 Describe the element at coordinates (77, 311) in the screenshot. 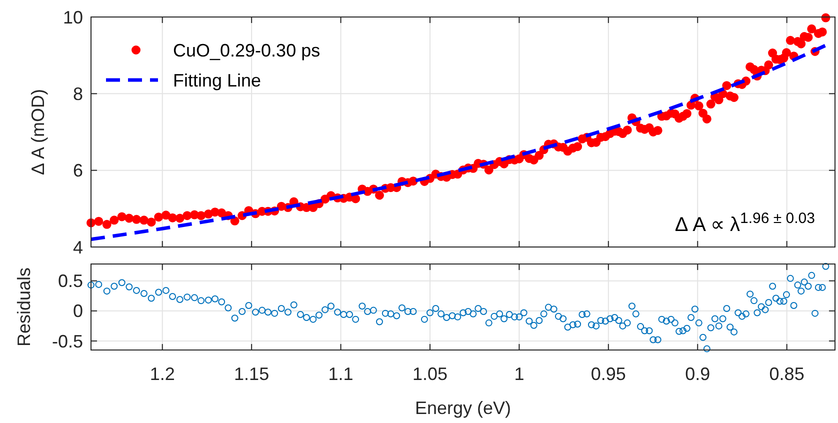

I see `y-tick-label: 0` at that location.